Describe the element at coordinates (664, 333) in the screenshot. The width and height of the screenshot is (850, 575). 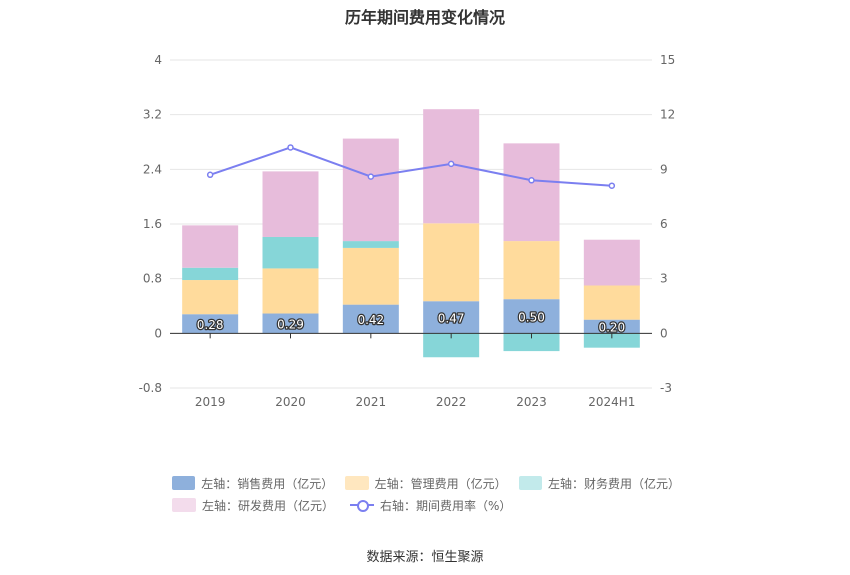
I see `right-axis-tick-label: 0` at that location.